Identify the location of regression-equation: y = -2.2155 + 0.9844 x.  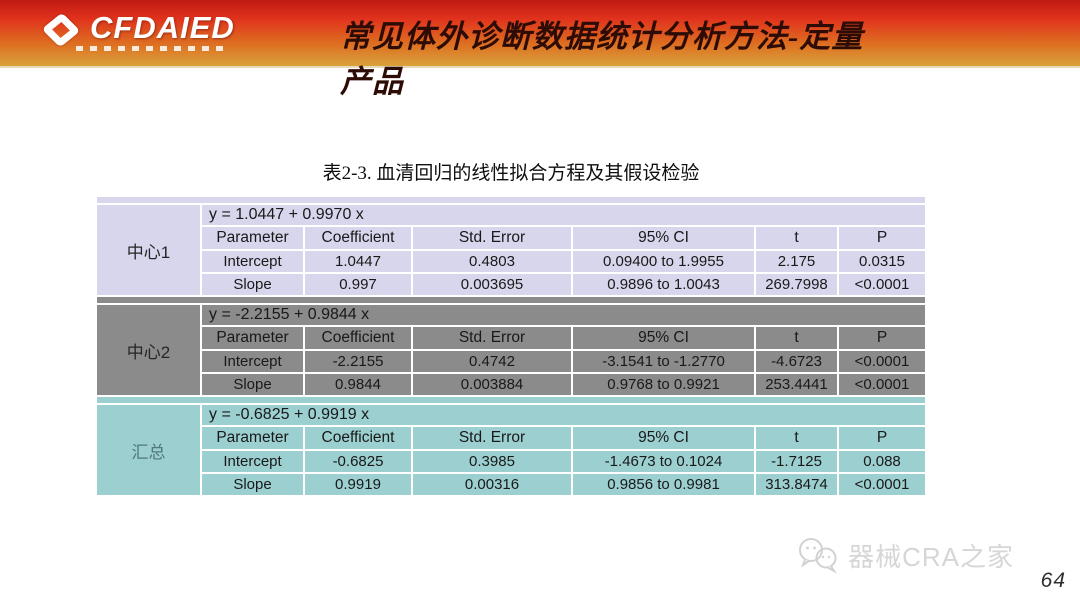
(563, 315).